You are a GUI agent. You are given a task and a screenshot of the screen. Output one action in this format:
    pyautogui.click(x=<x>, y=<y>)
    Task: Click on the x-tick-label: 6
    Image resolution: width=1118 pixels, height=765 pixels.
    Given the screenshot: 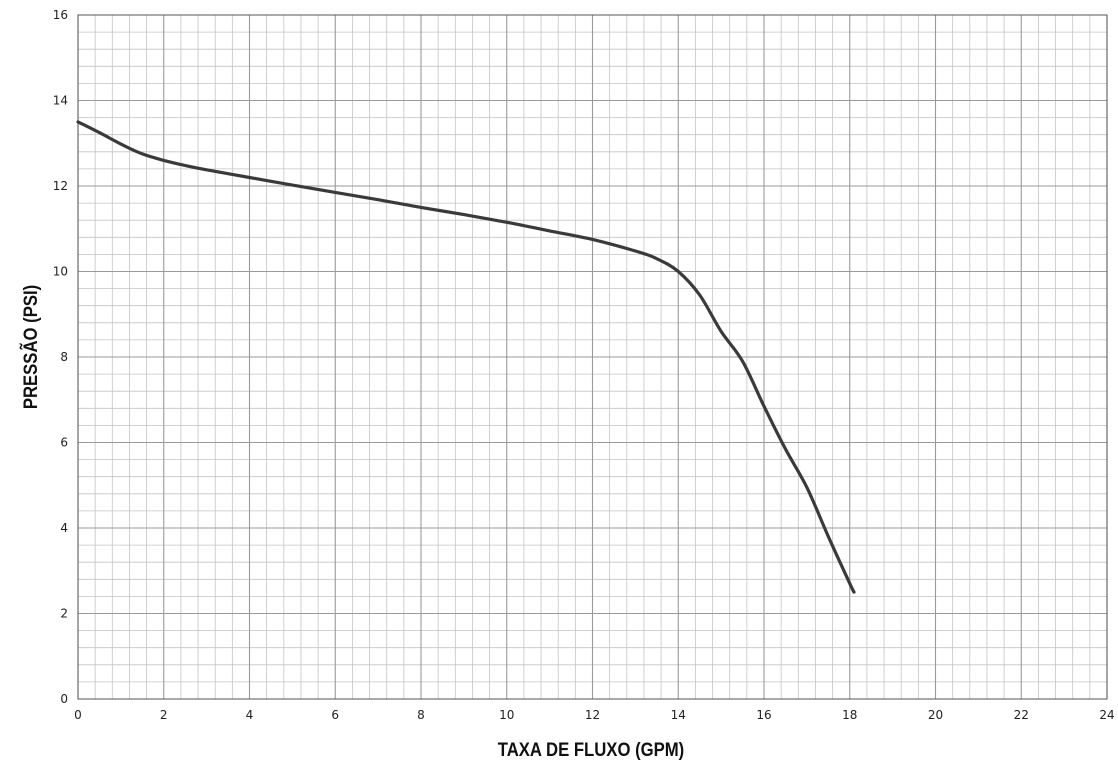 What is the action you would take?
    pyautogui.click(x=335, y=715)
    